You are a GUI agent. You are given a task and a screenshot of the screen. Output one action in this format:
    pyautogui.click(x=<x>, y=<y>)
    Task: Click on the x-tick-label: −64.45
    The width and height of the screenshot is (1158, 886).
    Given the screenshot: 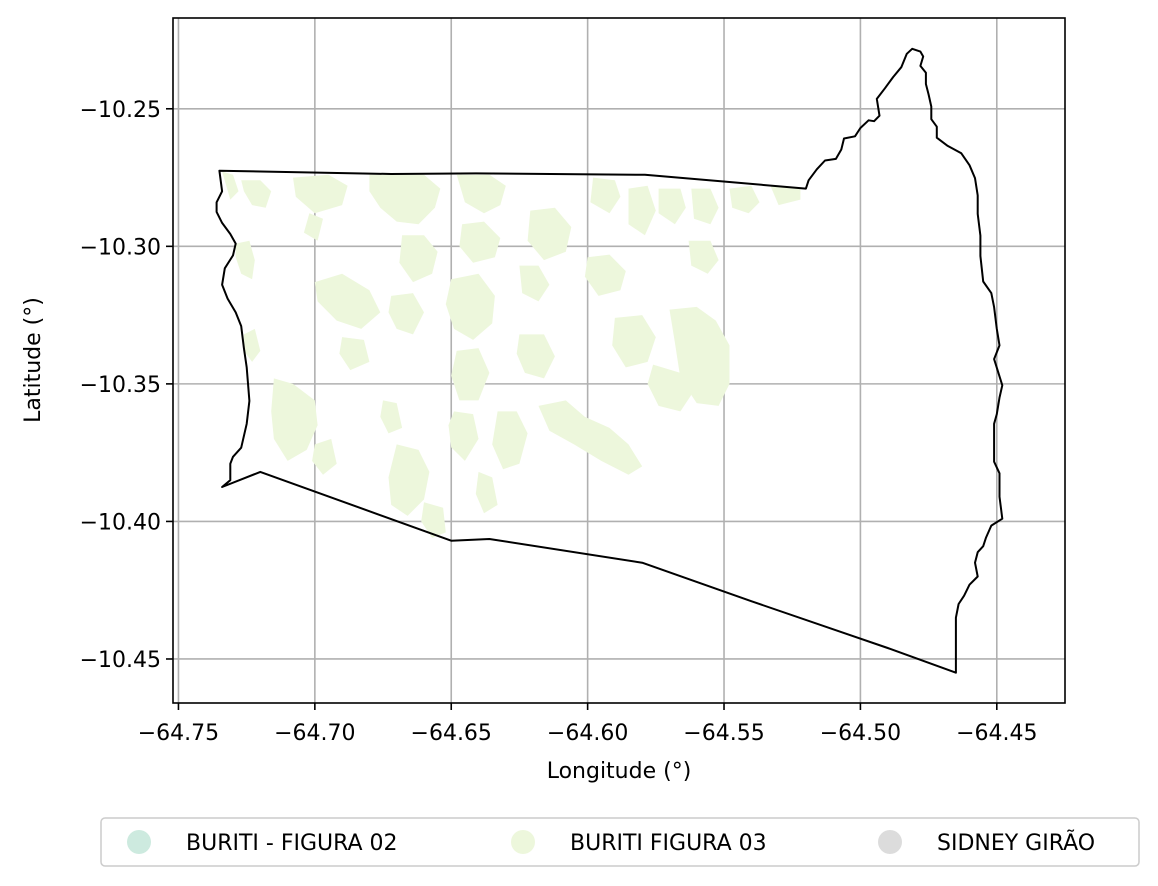 What is the action you would take?
    pyautogui.click(x=996, y=733)
    